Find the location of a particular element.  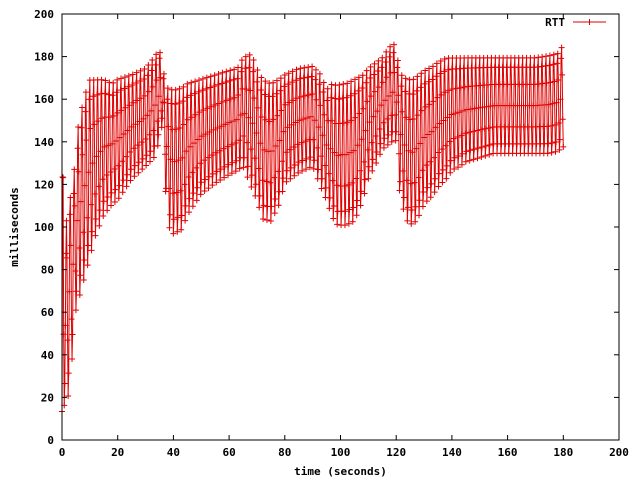

y-tick-label: 0 is located at coordinates (50, 440).